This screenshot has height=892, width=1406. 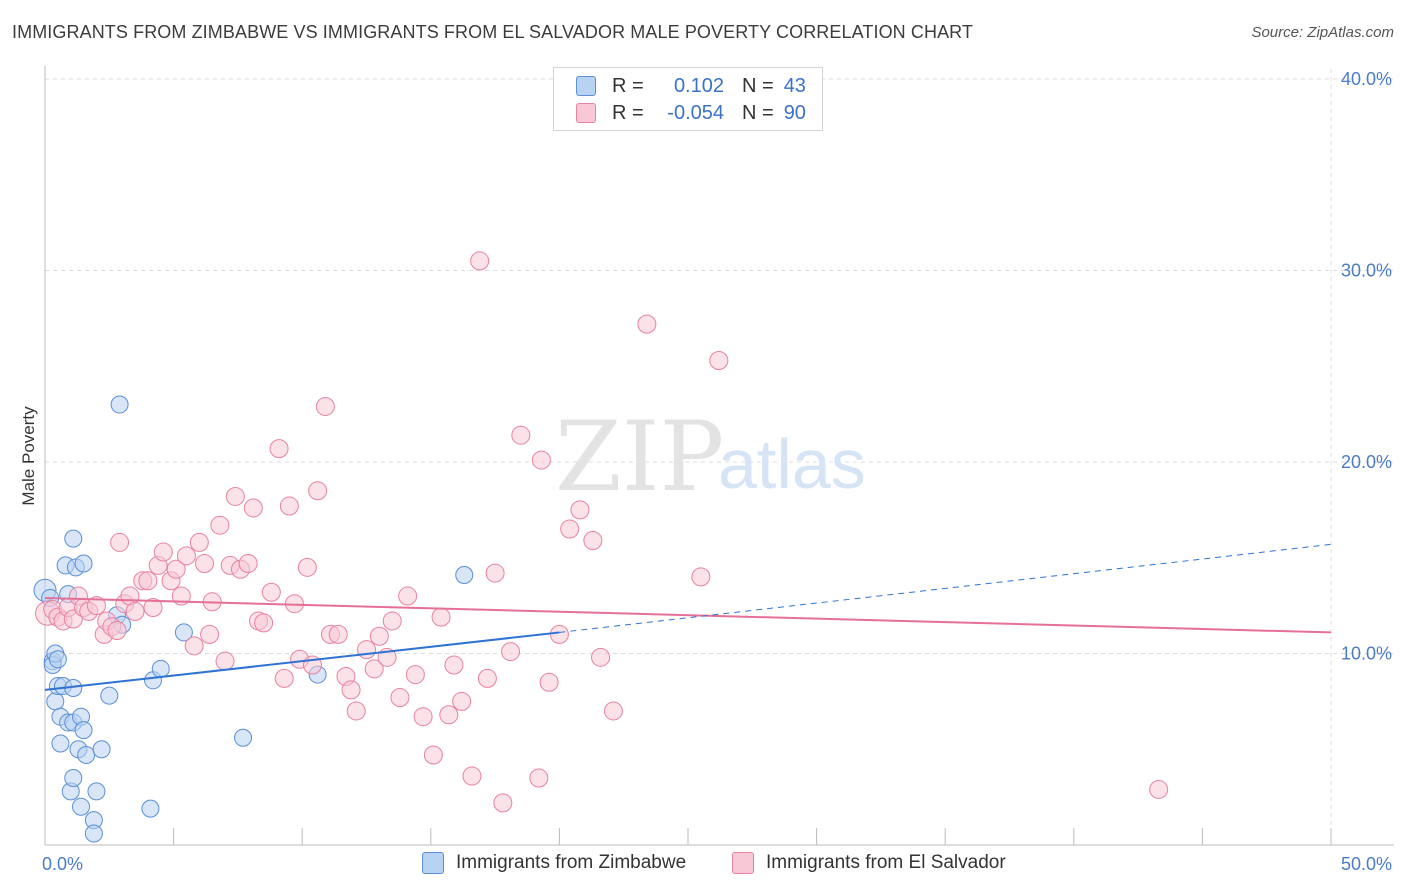 I want to click on y-axis-label: Male Poverty, so click(x=28, y=456).